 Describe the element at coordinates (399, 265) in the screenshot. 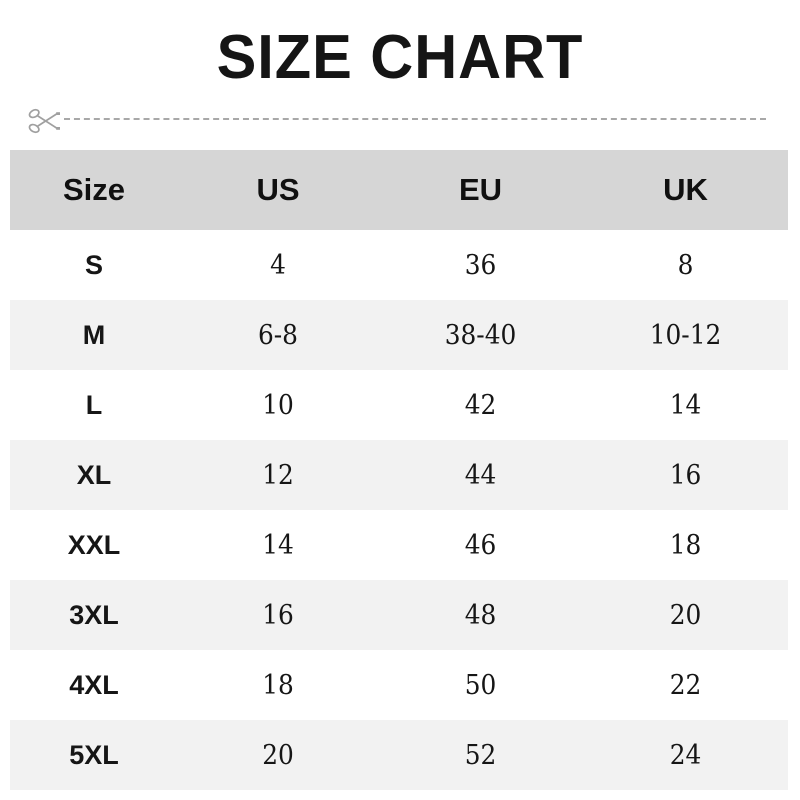

I see `table-row: S 4 36 8` at that location.